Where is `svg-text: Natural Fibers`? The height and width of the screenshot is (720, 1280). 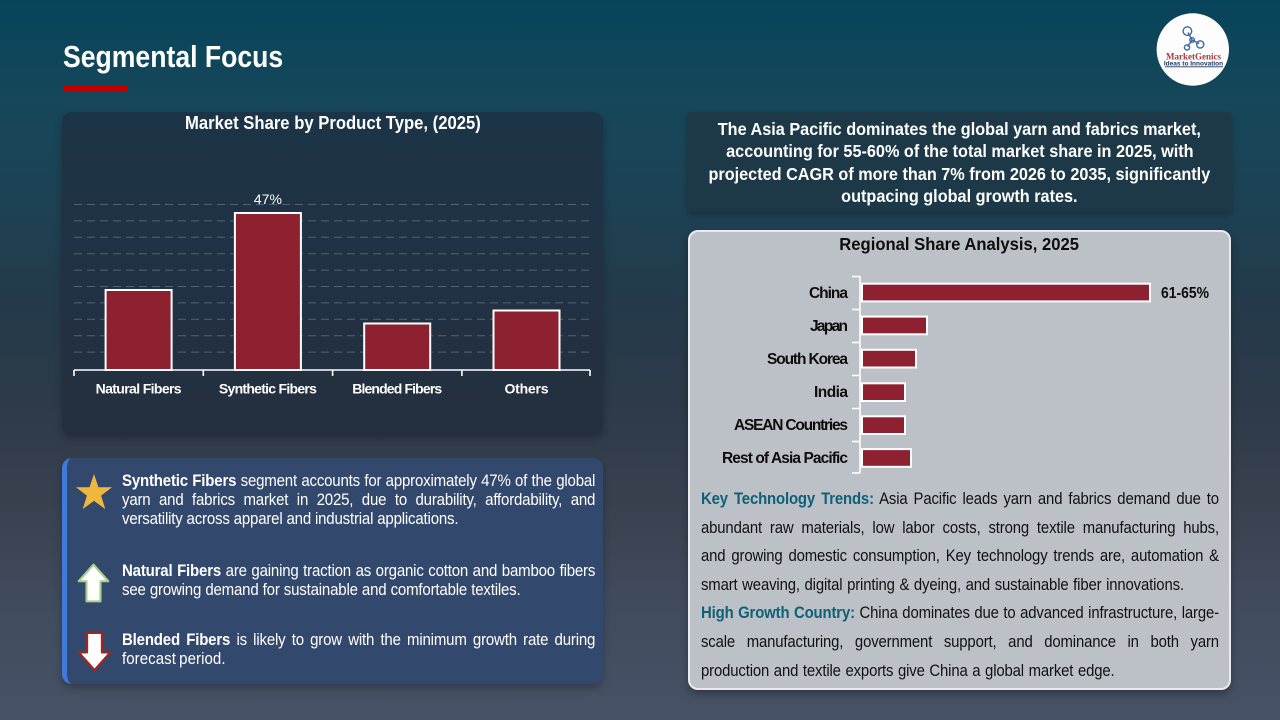 svg-text: Natural Fibers is located at coordinates (139, 389).